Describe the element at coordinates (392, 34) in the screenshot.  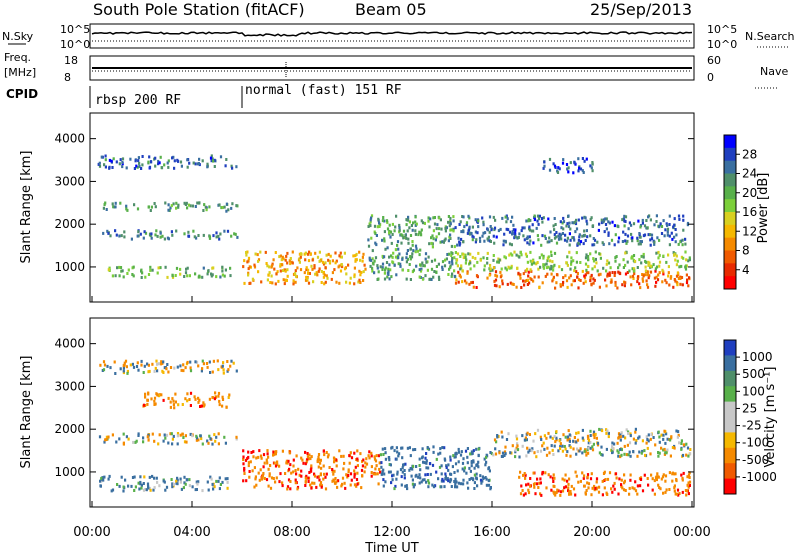
I see `noise-sky-trace` at that location.